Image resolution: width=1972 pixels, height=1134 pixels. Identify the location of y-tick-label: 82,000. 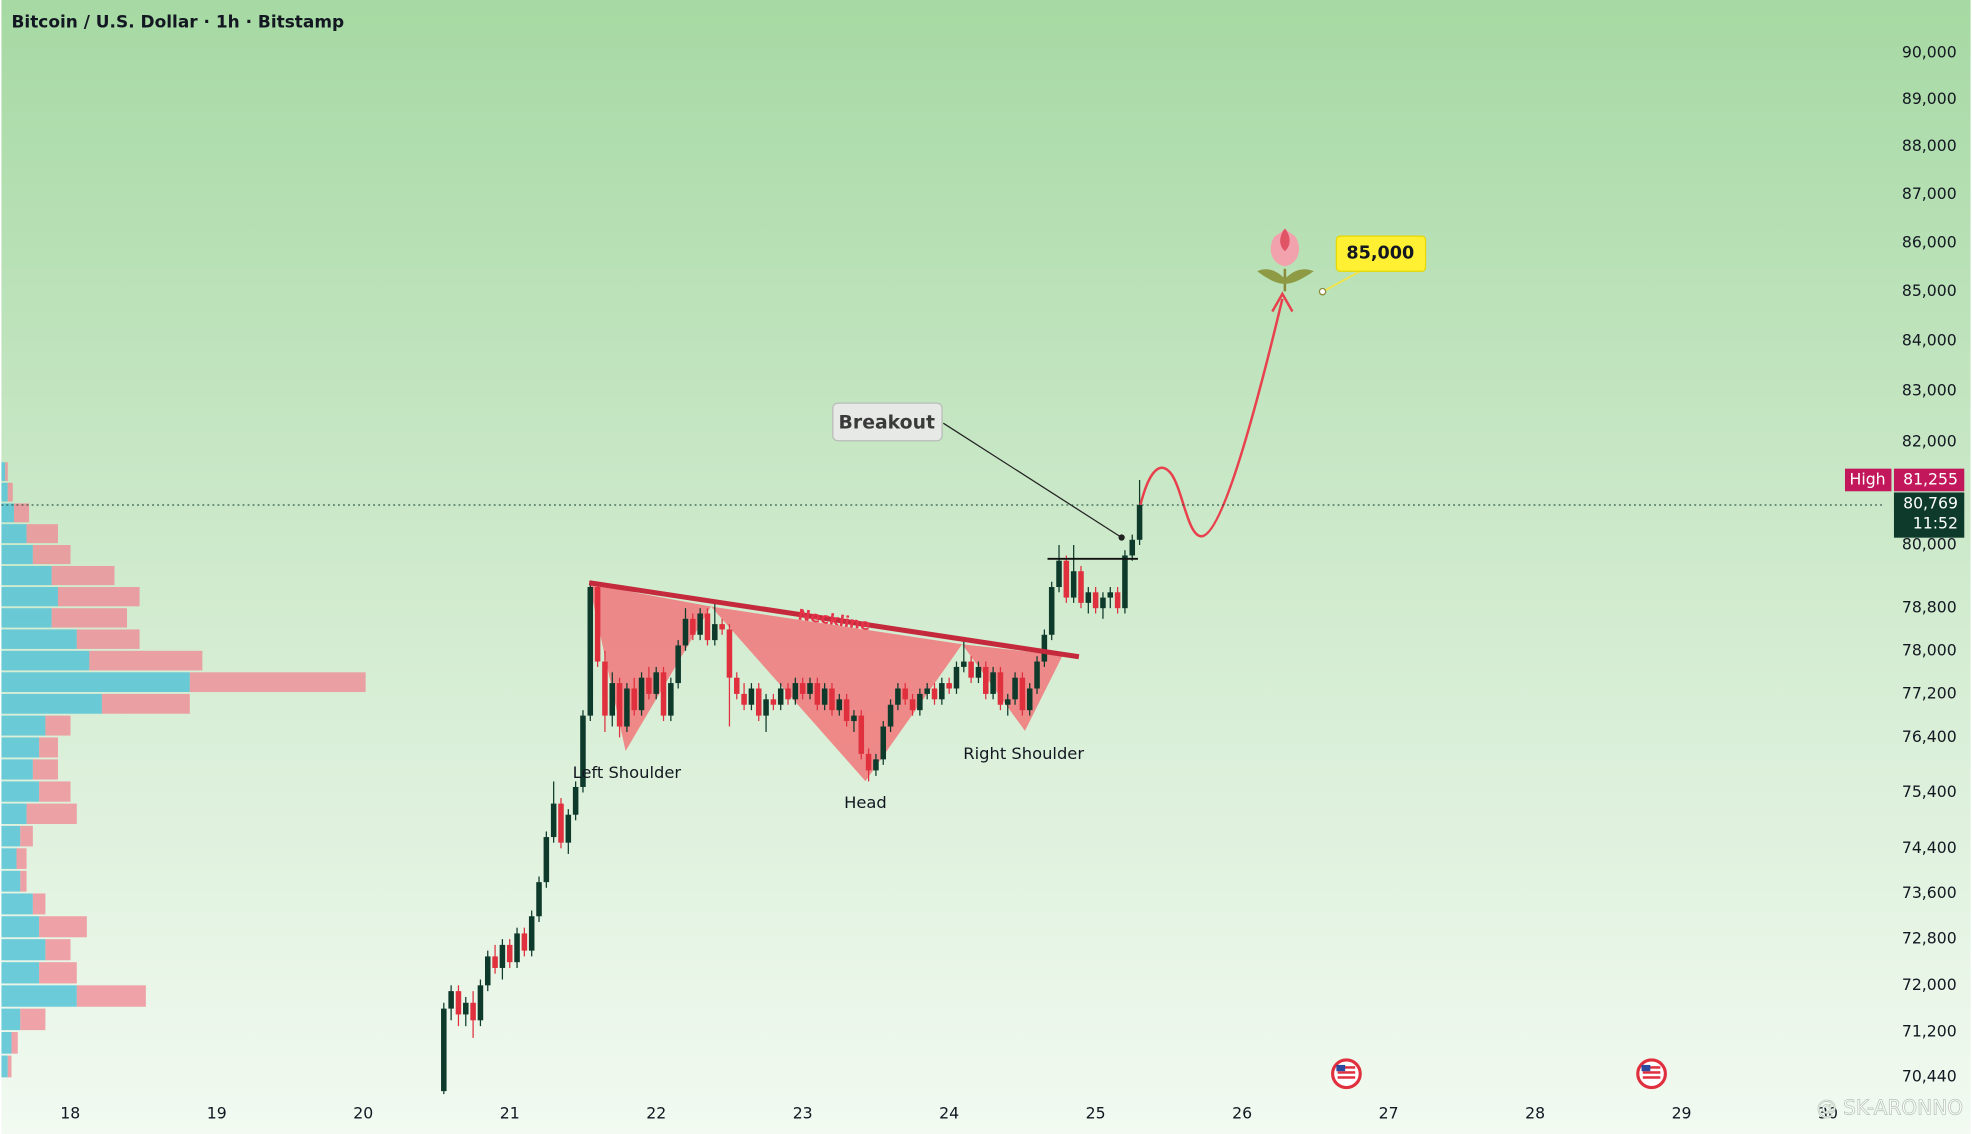
(1929, 440).